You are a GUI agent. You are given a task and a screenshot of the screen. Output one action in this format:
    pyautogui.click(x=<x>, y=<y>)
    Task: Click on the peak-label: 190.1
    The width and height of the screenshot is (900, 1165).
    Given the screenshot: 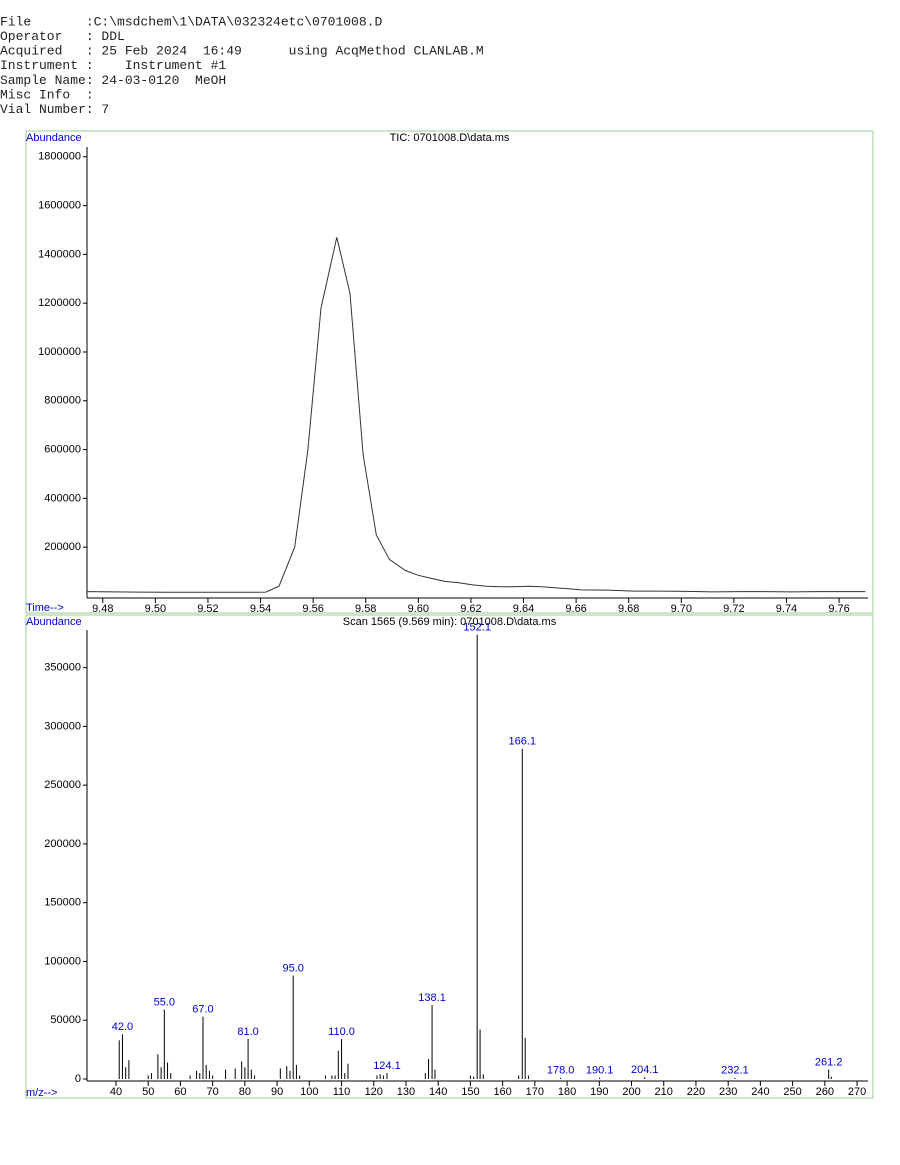 What is the action you would take?
    pyautogui.click(x=600, y=1071)
    